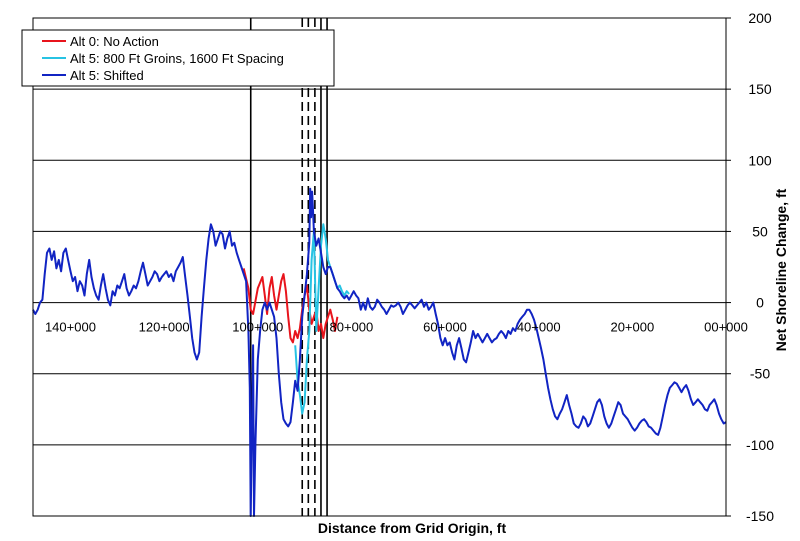  What do you see at coordinates (70, 327) in the screenshot?
I see `x-tick-label-0: 140+000` at bounding box center [70, 327].